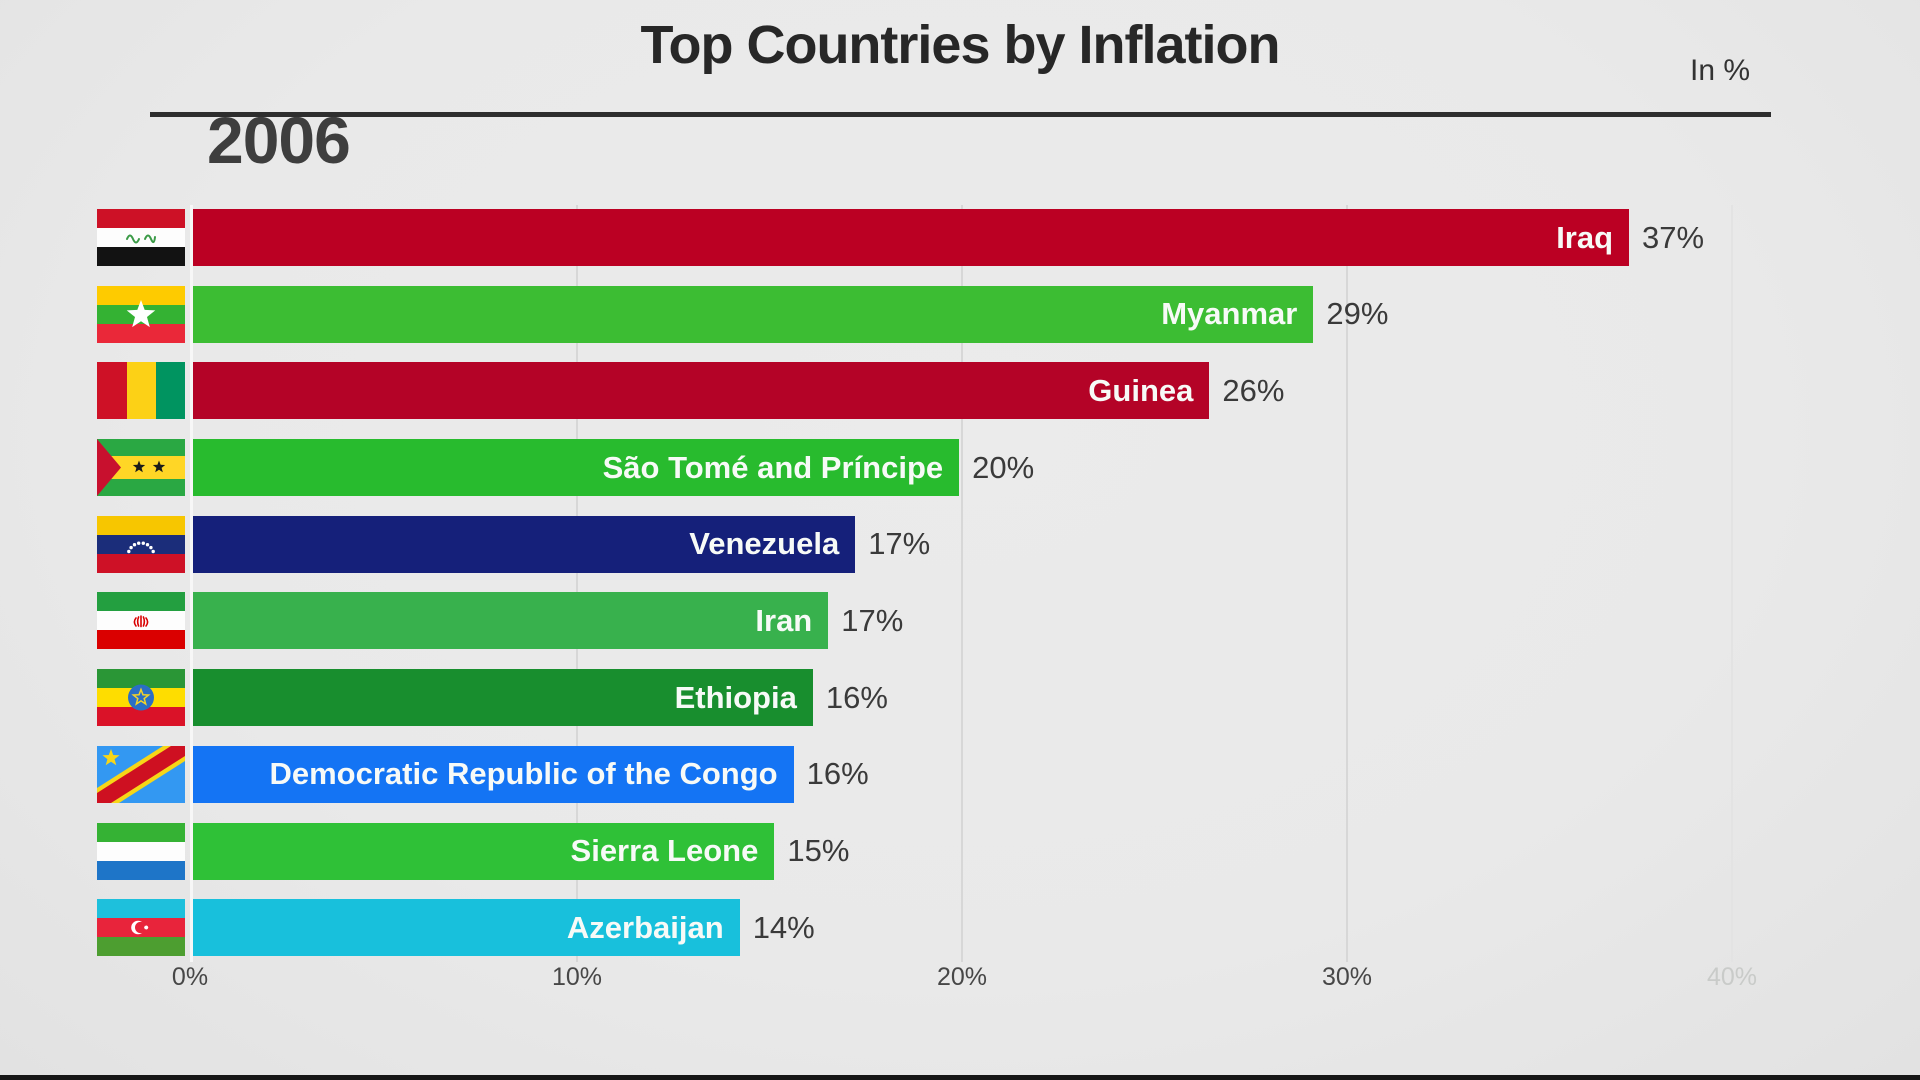  I want to click on x-tick-0: 0%, so click(190, 977).